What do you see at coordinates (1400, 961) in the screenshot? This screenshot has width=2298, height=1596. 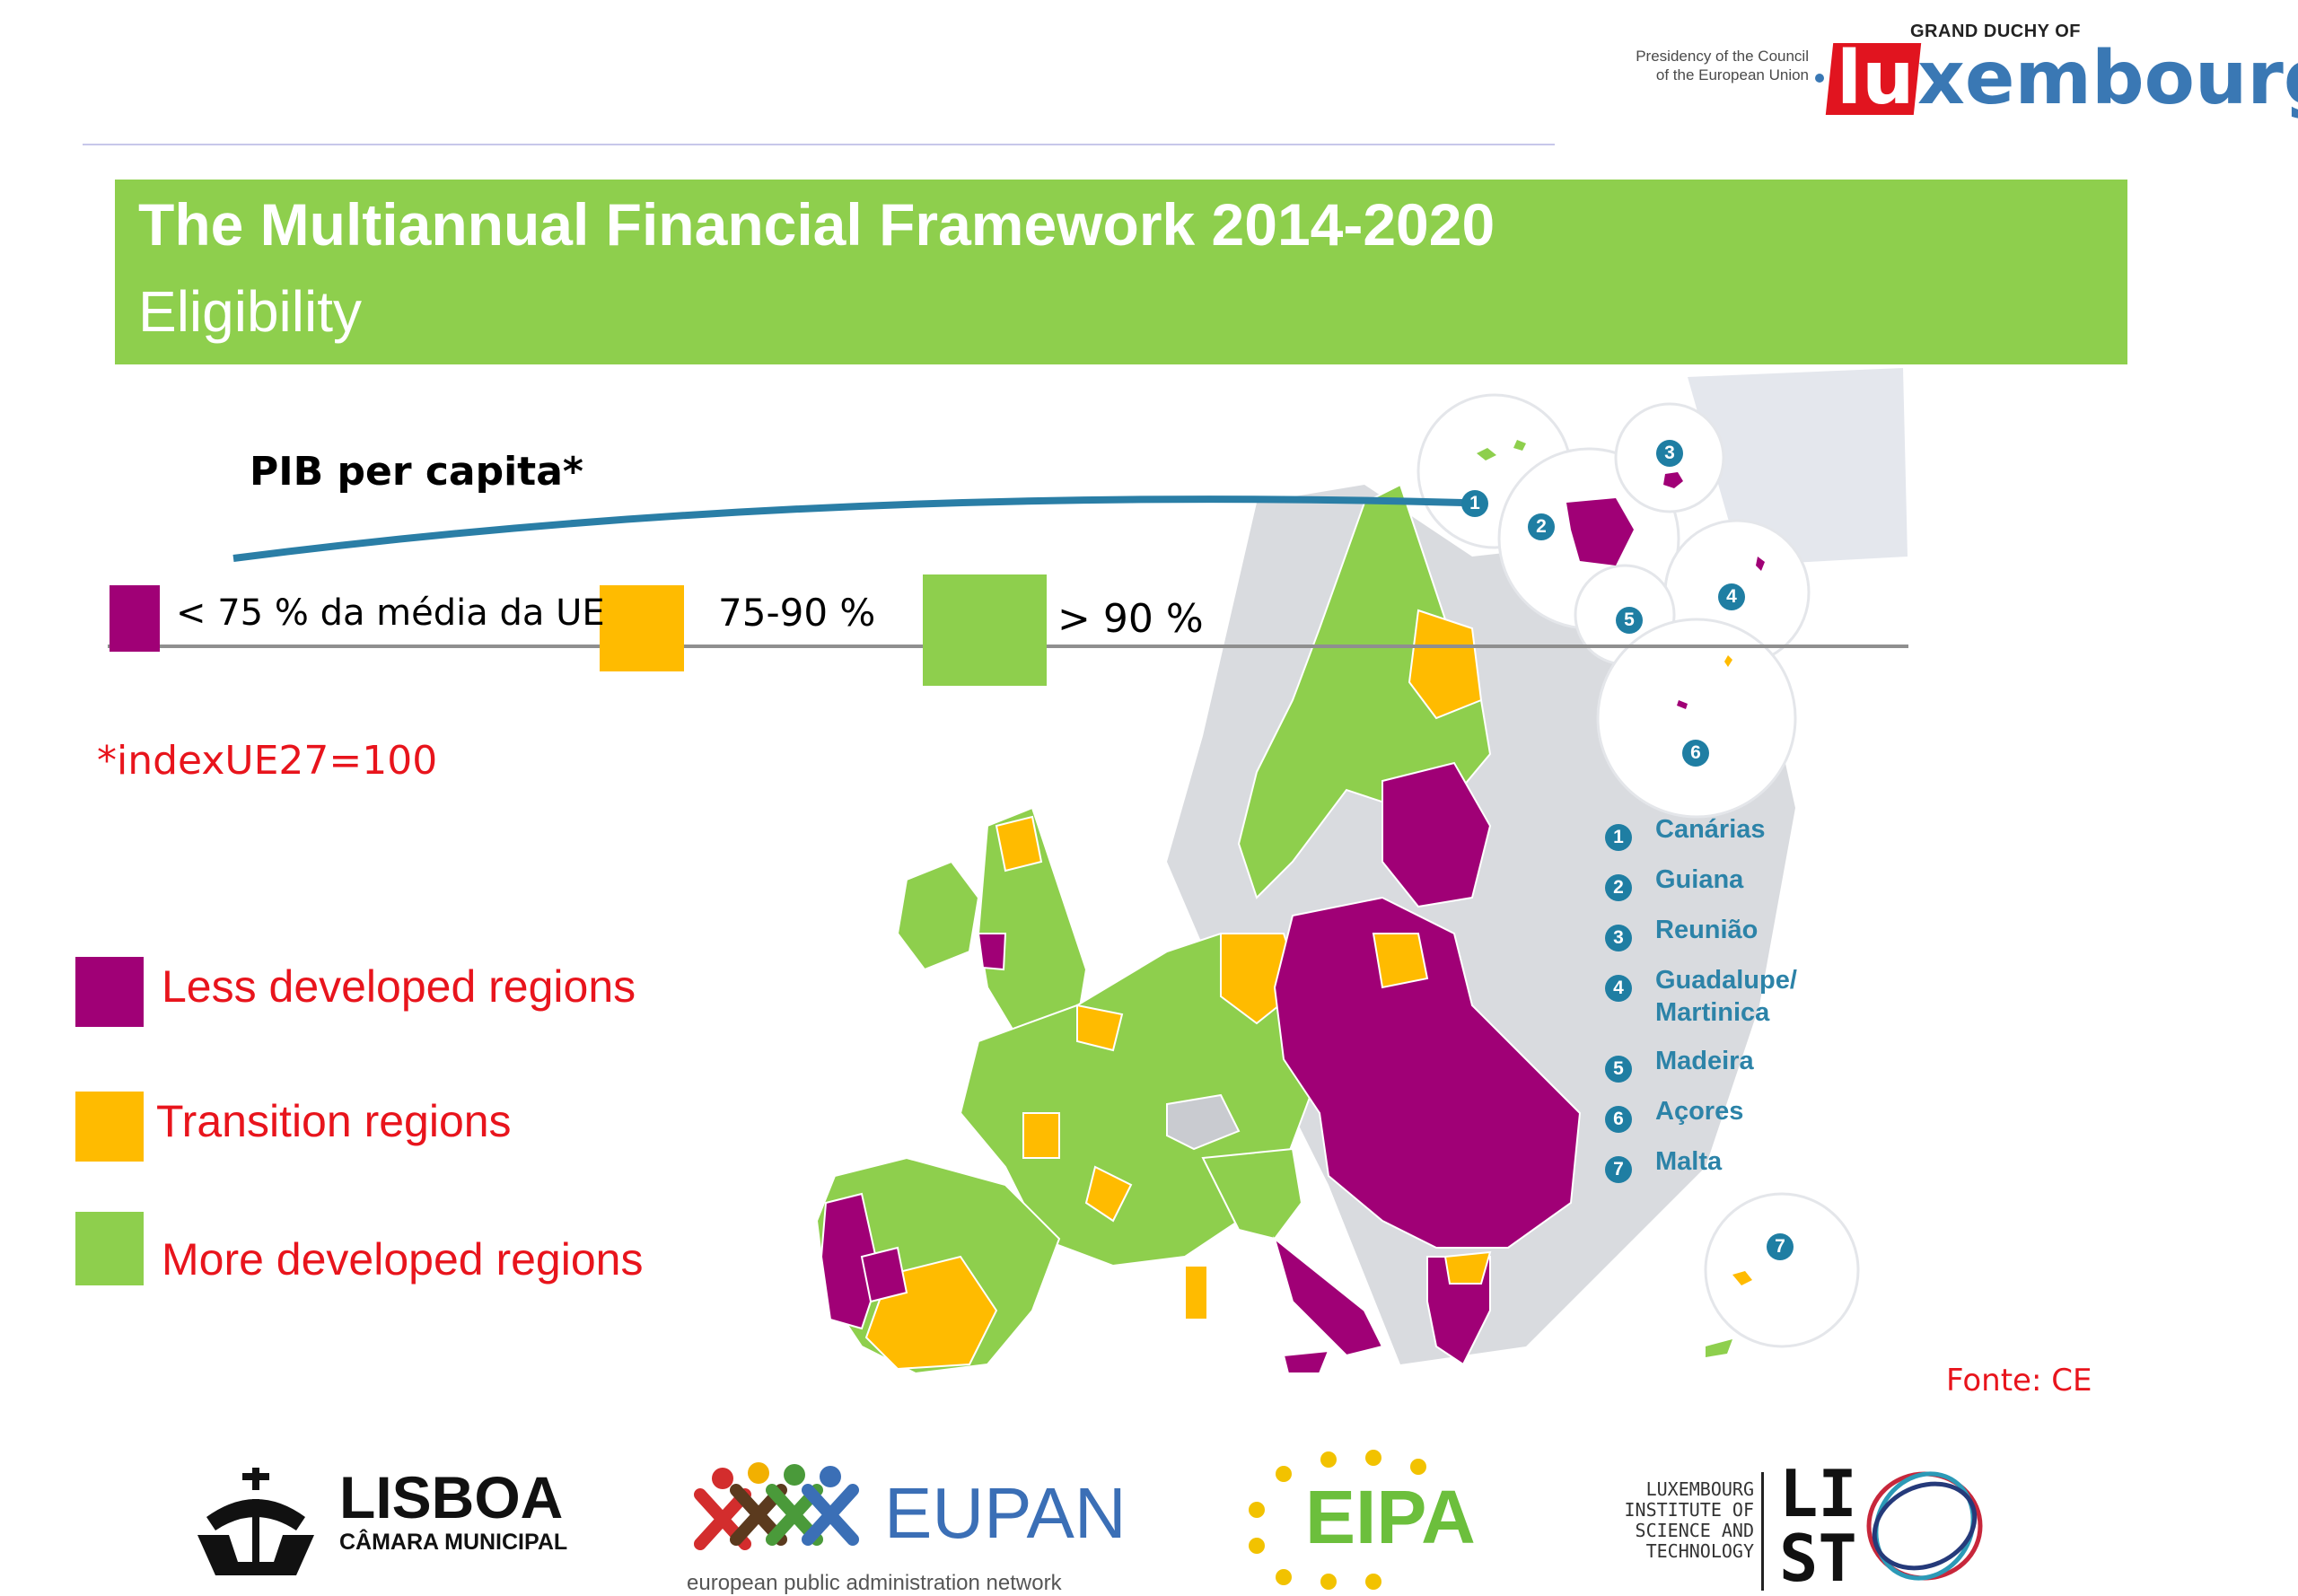 I see `region-poland-transition` at bounding box center [1400, 961].